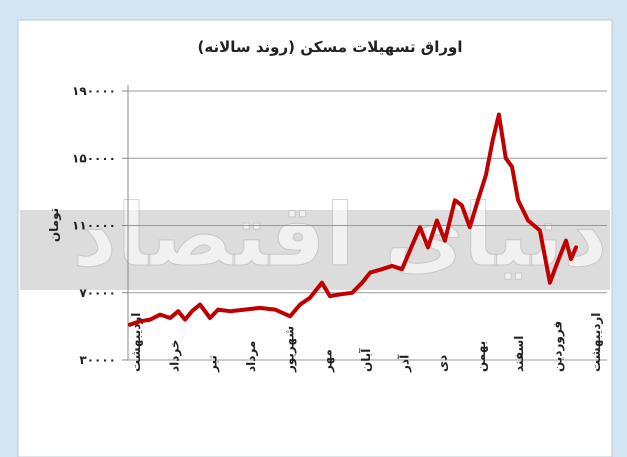  Describe the element at coordinates (94, 226) in the screenshot. I see `y-tick-label: ۱۱۰۰۰۰` at that location.